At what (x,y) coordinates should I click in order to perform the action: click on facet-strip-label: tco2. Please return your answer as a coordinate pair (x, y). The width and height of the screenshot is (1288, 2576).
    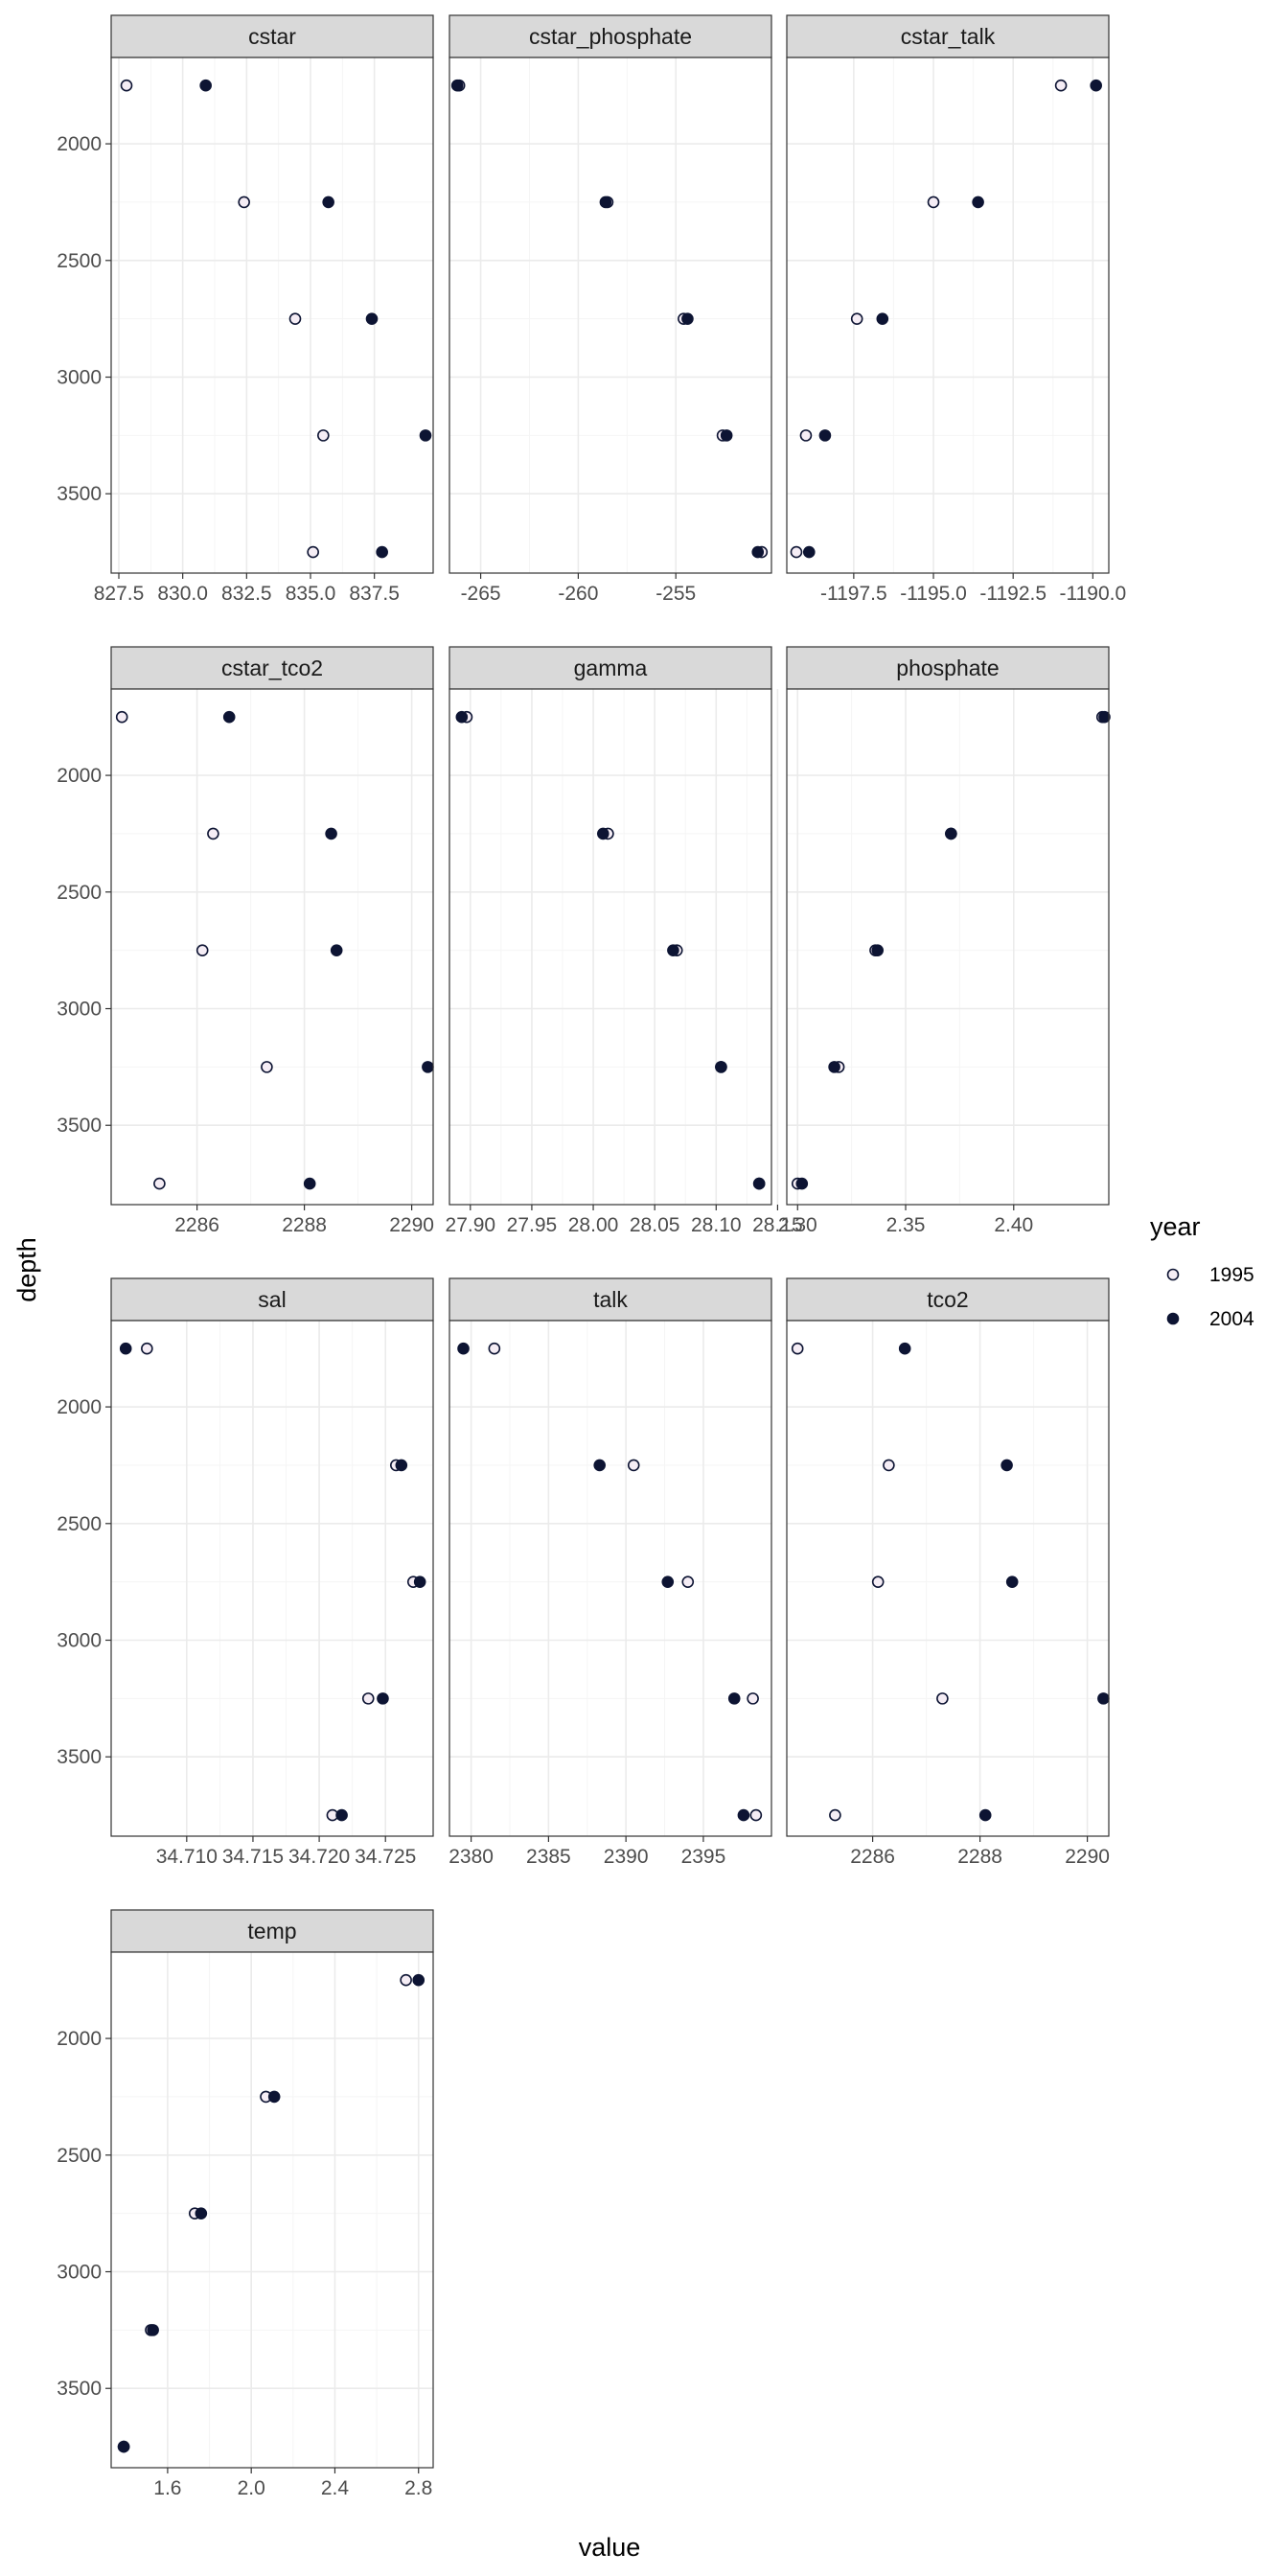
    Looking at the image, I should click on (947, 1299).